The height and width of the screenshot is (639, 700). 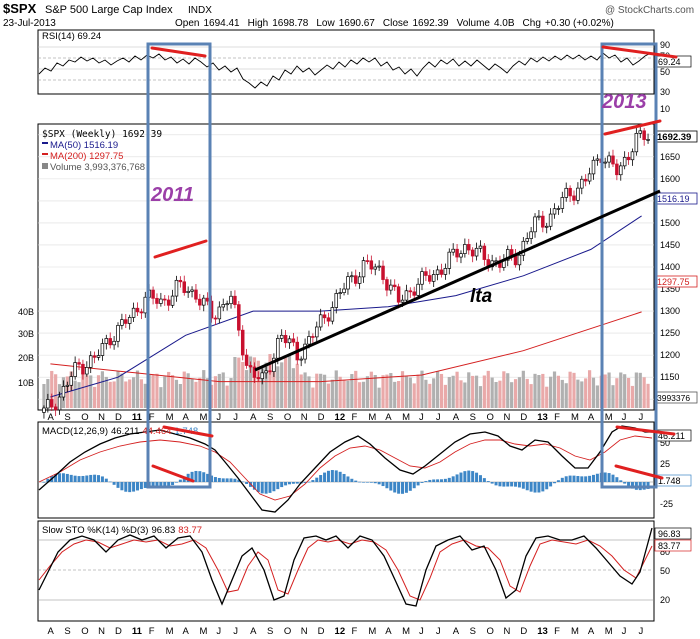 I want to click on sto-label: Slow STO %K(14) %D(3) 96.83 83.77, so click(x=122, y=530).